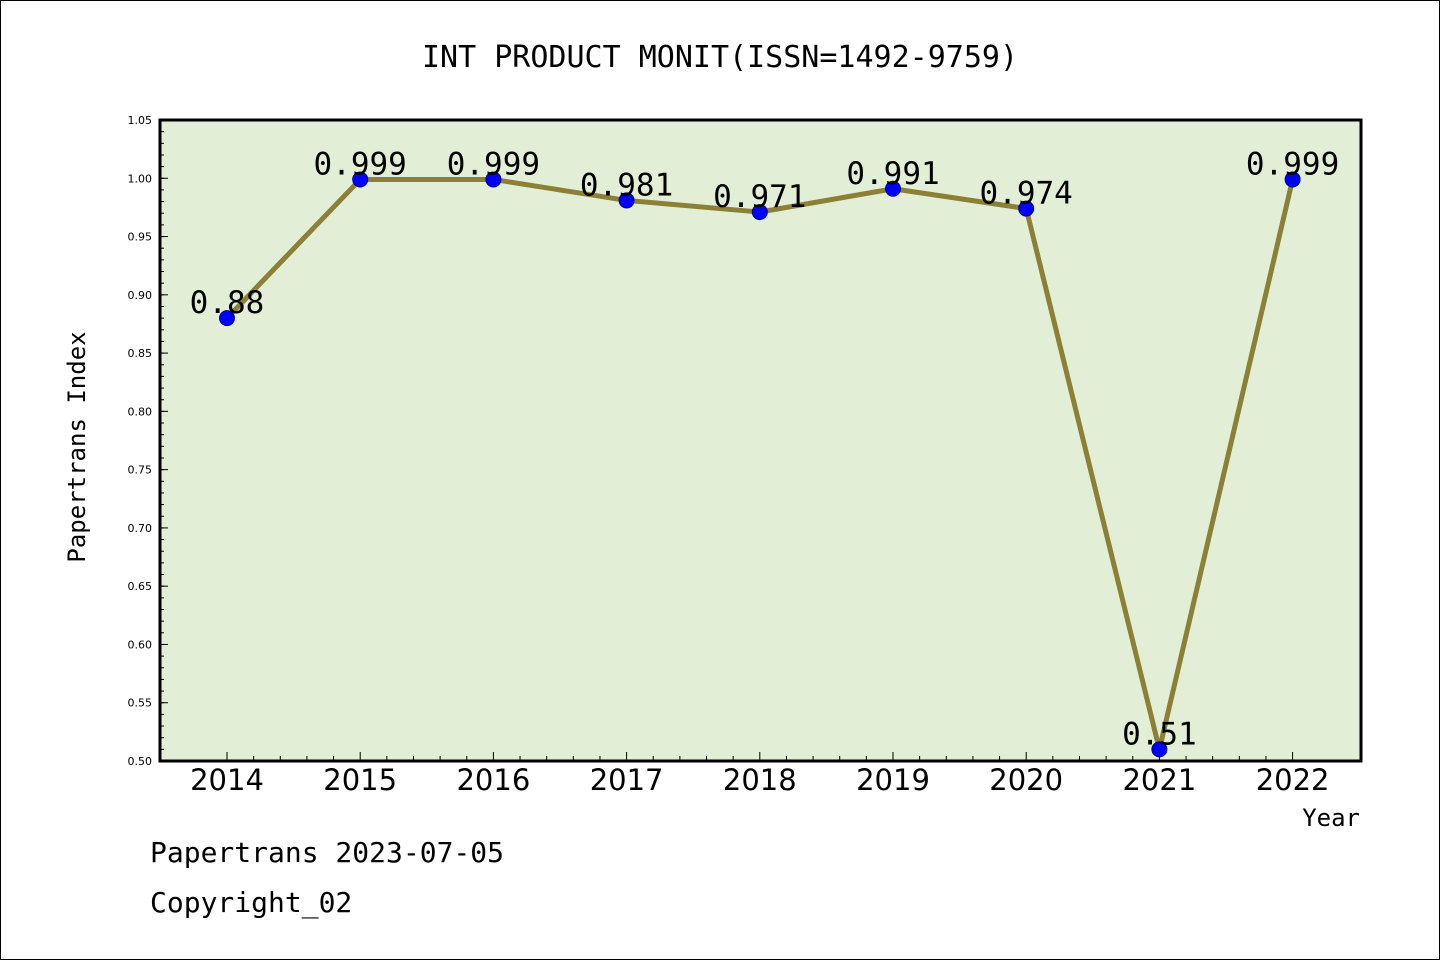 The width and height of the screenshot is (1440, 960). I want to click on x-tick-label: 2020, so click(1026, 780).